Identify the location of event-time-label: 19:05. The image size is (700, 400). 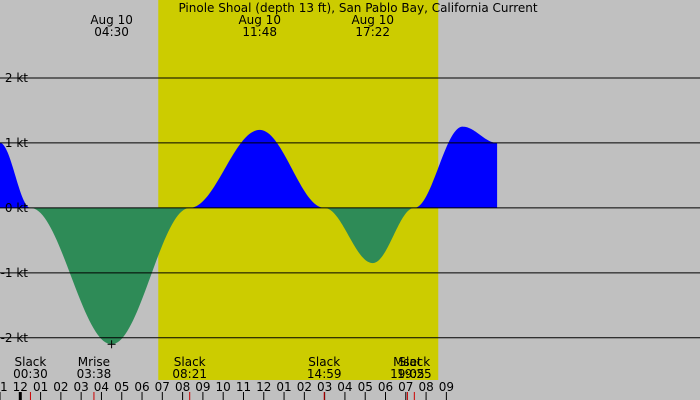
(407, 374).